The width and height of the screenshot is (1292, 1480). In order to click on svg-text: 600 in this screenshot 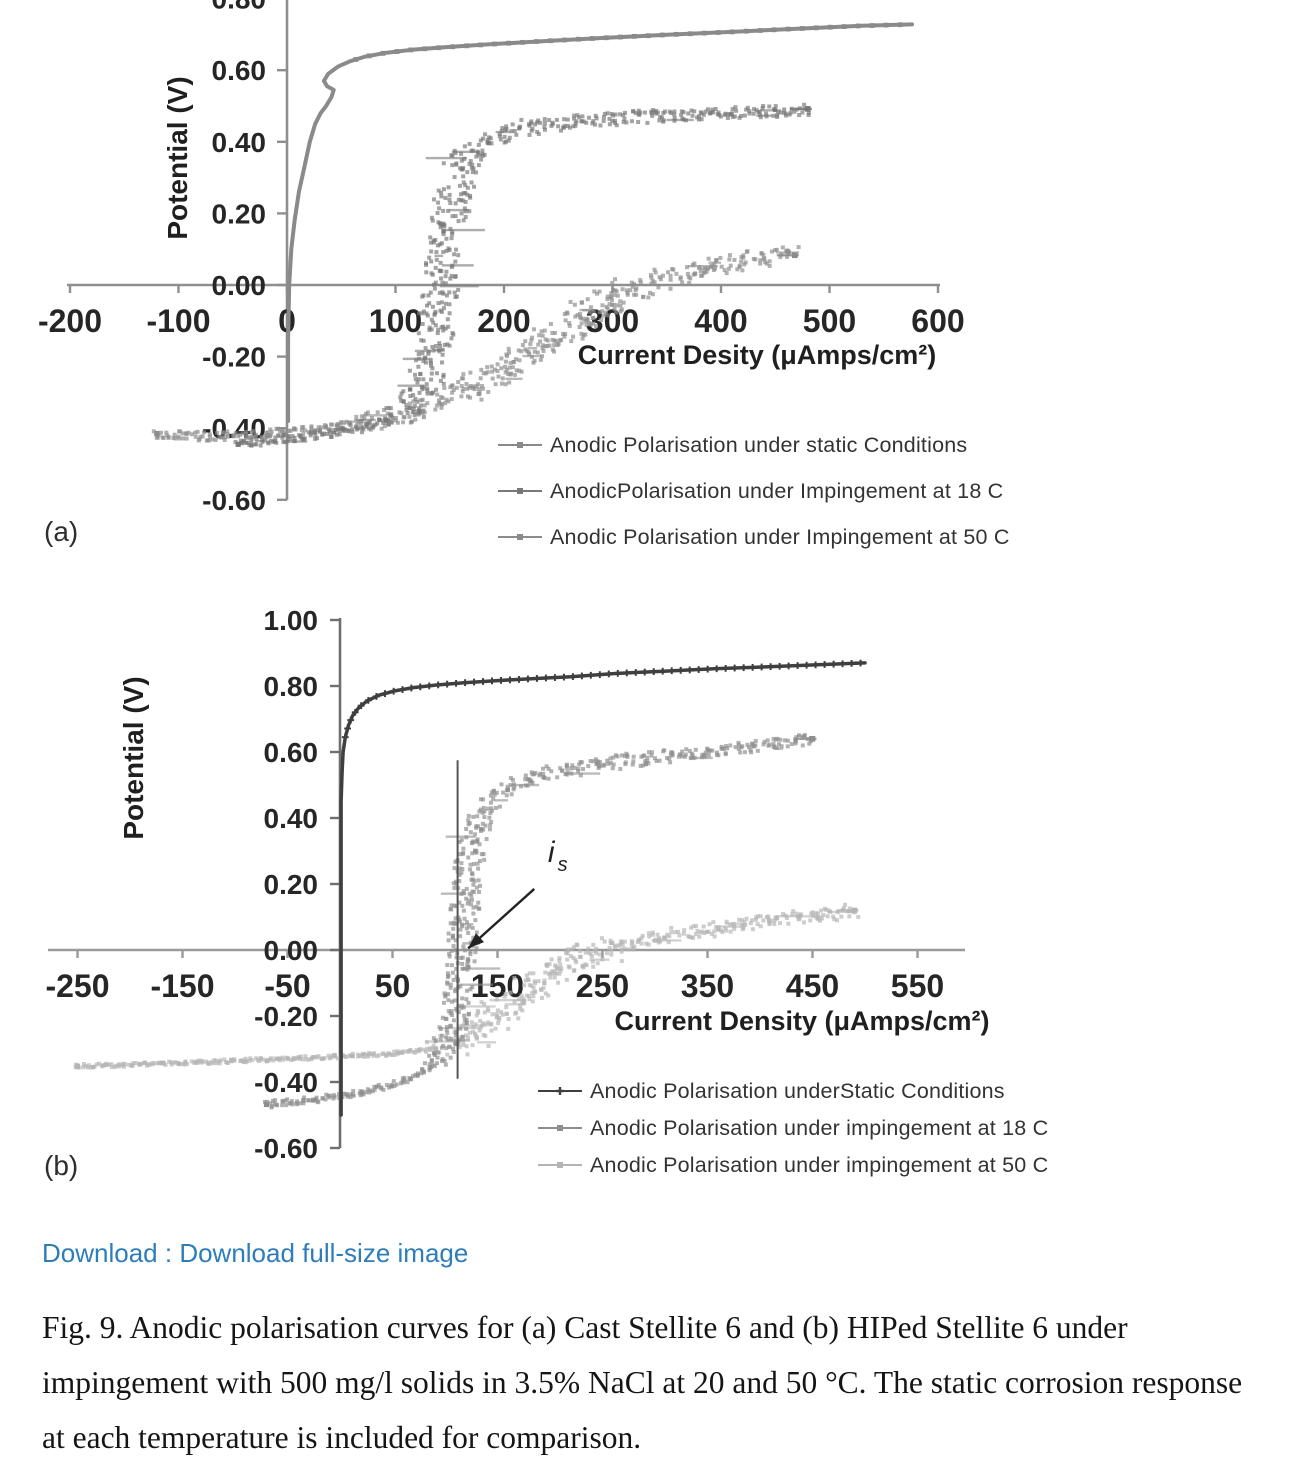, I will do `click(937, 321)`.